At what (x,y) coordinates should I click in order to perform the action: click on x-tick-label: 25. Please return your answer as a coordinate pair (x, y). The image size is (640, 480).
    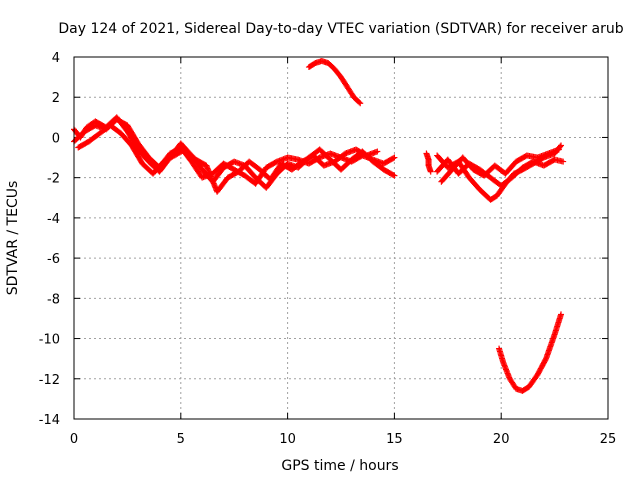
    Looking at the image, I should click on (608, 439).